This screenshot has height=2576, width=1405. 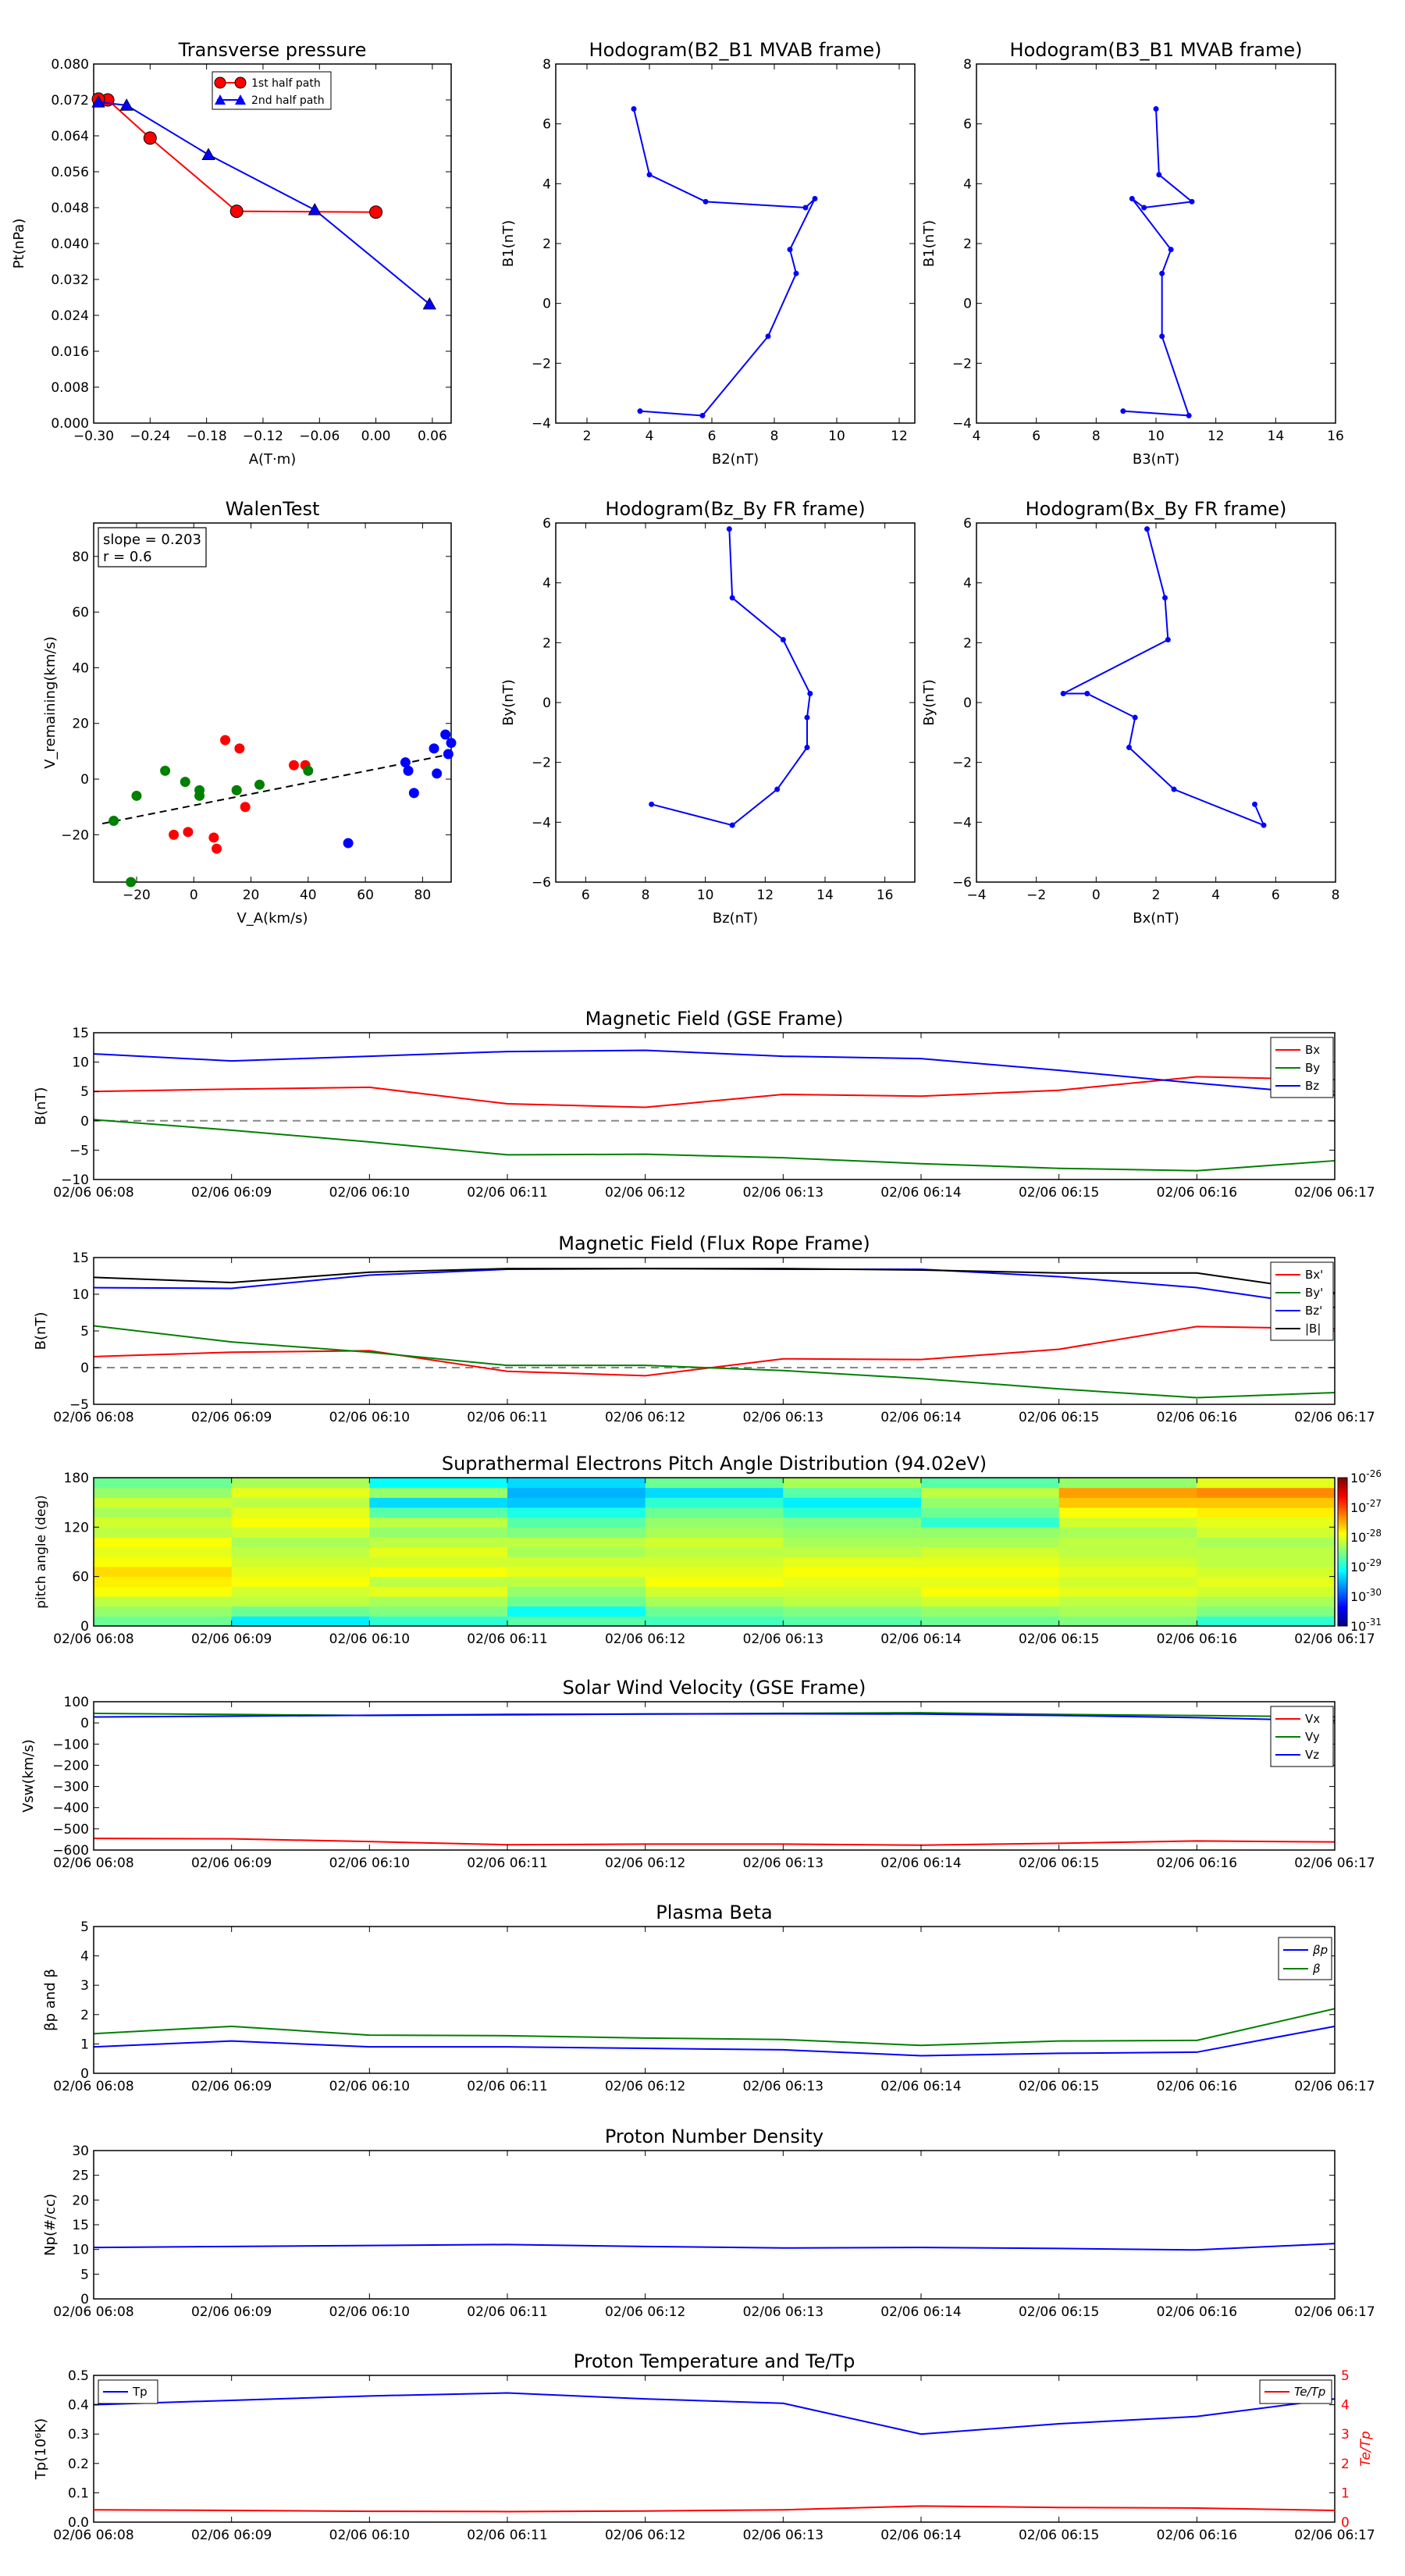 What do you see at coordinates (1059, 2535) in the screenshot?
I see `tp-time-label: 02/06 06:15` at bounding box center [1059, 2535].